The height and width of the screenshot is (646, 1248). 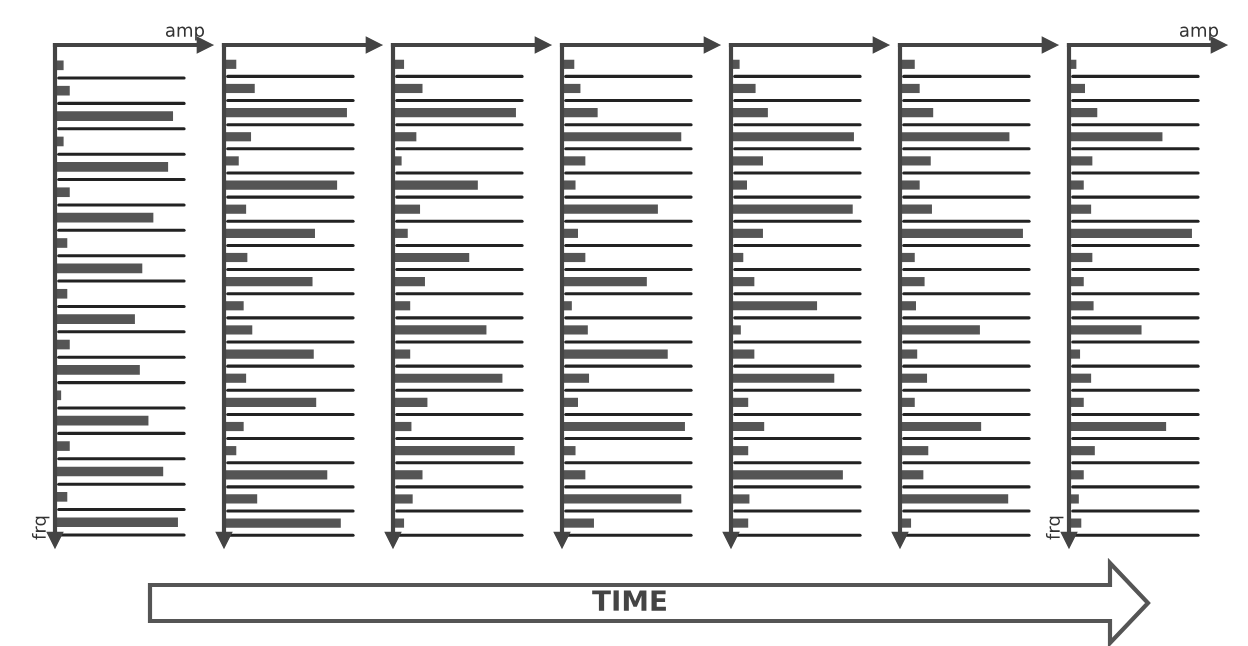 I want to click on text: TIME, so click(x=629, y=600).